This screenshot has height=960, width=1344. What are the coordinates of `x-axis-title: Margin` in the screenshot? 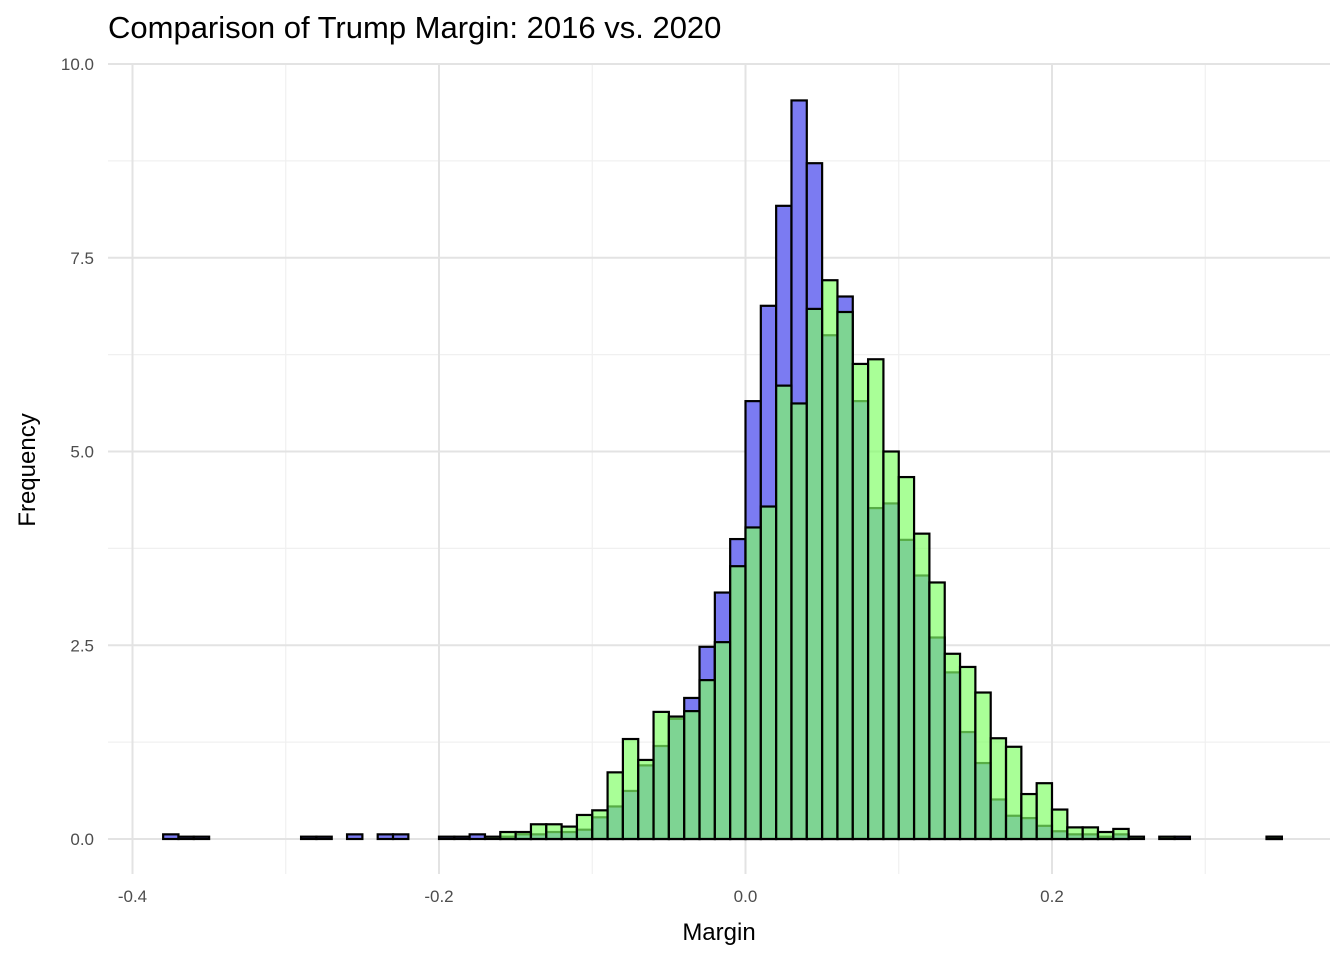 It's located at (718, 932).